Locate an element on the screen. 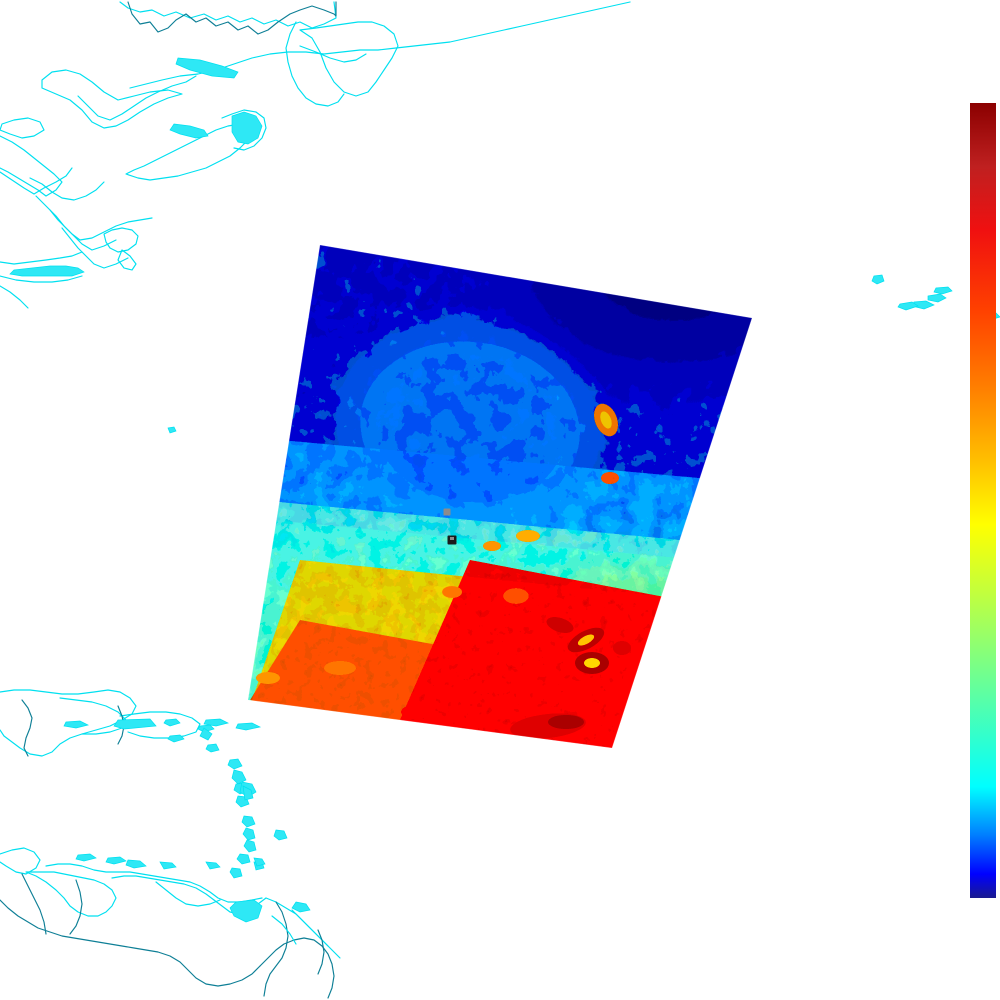  storm-center-marker-highlight is located at coordinates (452, 538).